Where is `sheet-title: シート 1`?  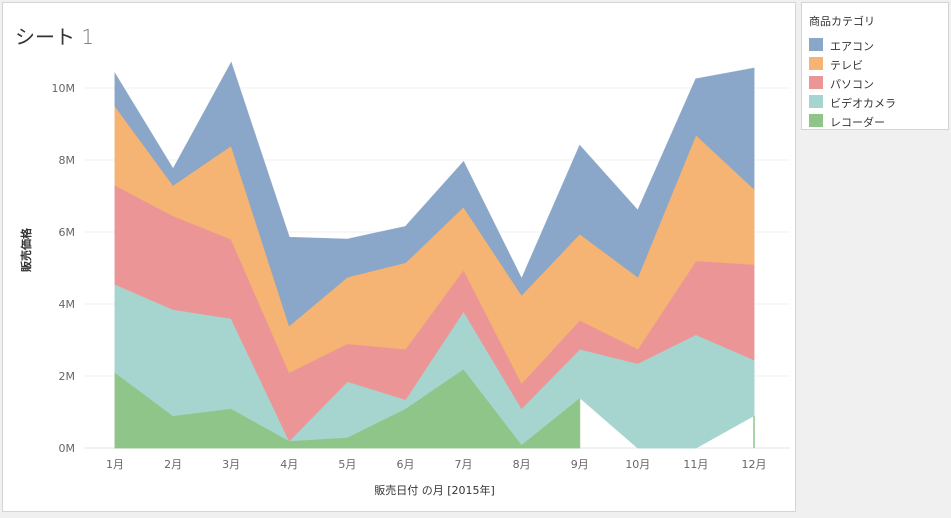
sheet-title: シート 1 is located at coordinates (55, 37).